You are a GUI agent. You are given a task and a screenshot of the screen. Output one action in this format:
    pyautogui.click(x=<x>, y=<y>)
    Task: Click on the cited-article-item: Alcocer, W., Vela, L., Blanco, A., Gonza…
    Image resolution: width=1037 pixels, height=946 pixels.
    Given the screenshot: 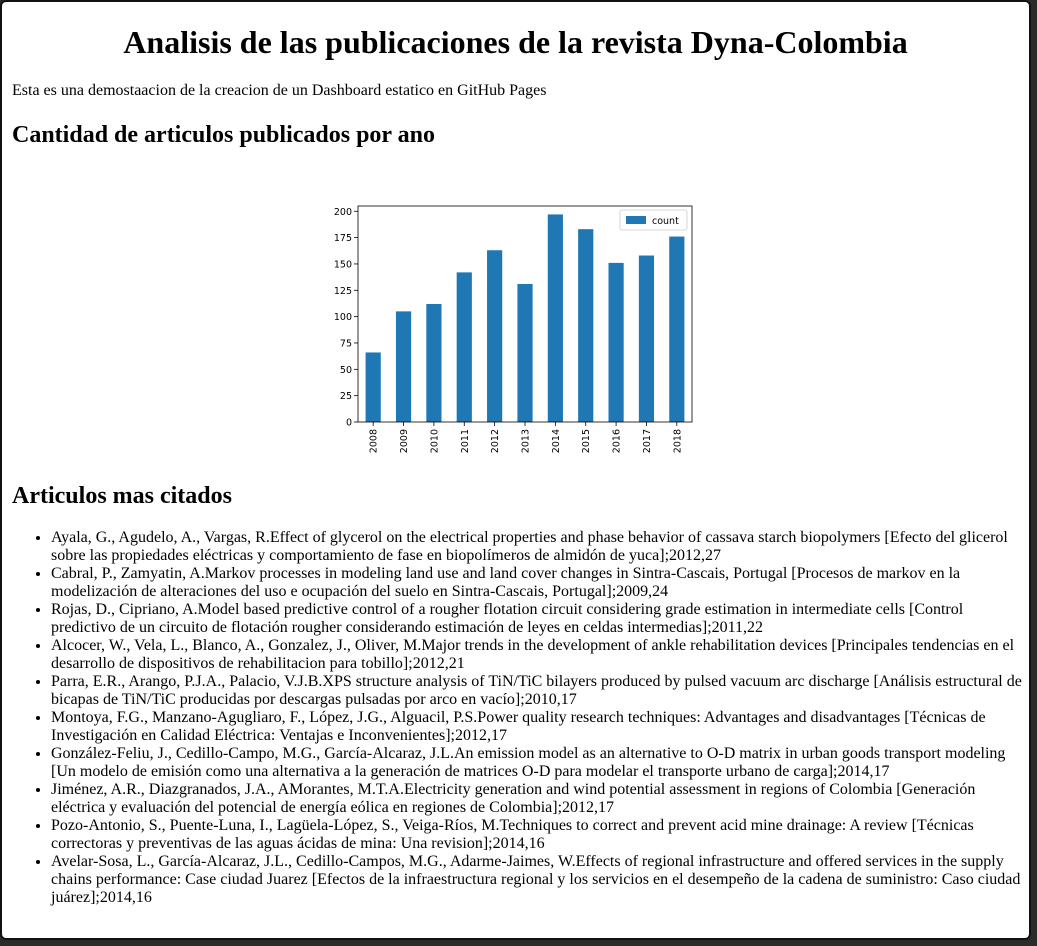 What is the action you would take?
    pyautogui.click(x=539, y=655)
    